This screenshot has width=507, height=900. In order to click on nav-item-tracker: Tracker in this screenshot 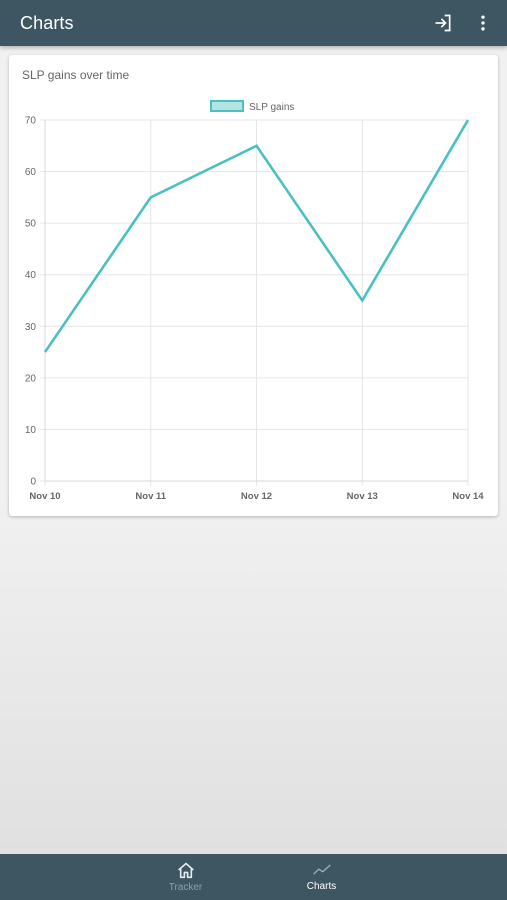, I will do `click(186, 877)`.